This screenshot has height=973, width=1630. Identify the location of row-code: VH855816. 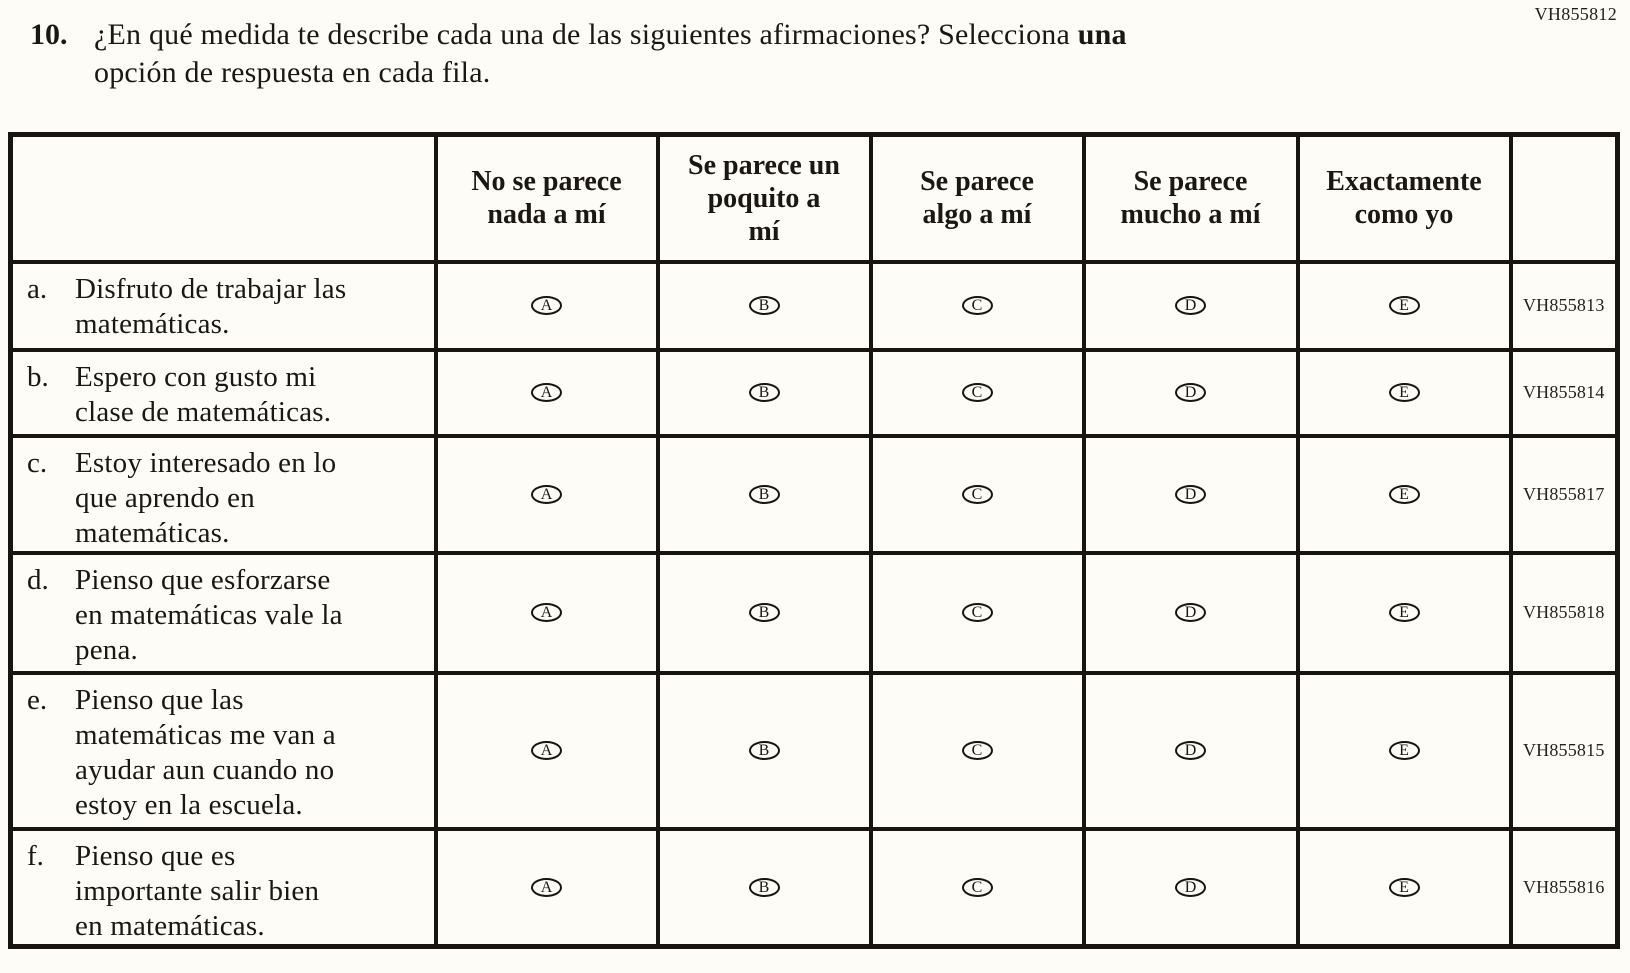
(1564, 887).